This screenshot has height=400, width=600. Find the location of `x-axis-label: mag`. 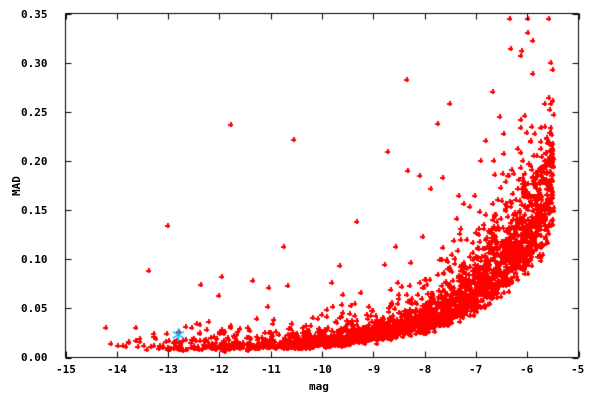

x-axis-label: mag is located at coordinates (319, 386).